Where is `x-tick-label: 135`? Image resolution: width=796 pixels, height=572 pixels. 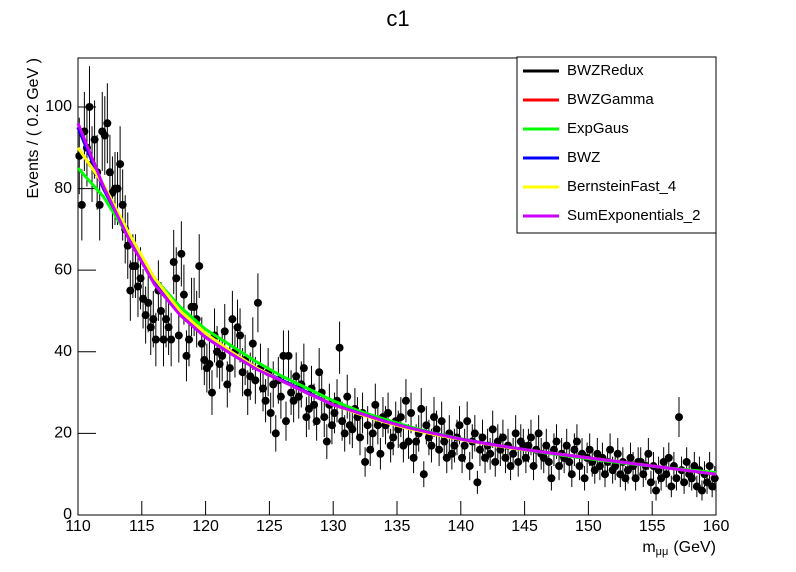 x-tick-label: 135 is located at coordinates (397, 526).